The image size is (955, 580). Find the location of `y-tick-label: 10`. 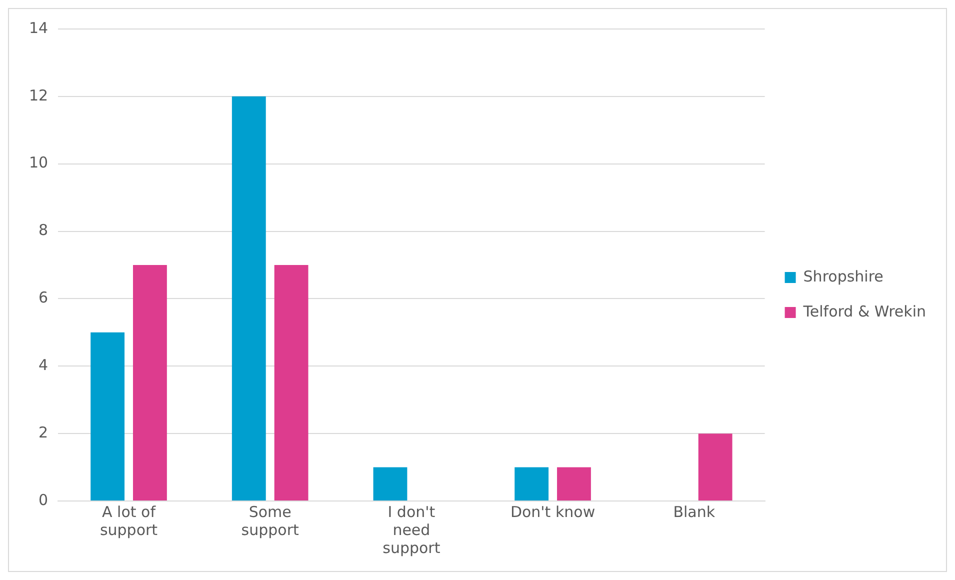

y-tick-label: 10 is located at coordinates (38, 163).